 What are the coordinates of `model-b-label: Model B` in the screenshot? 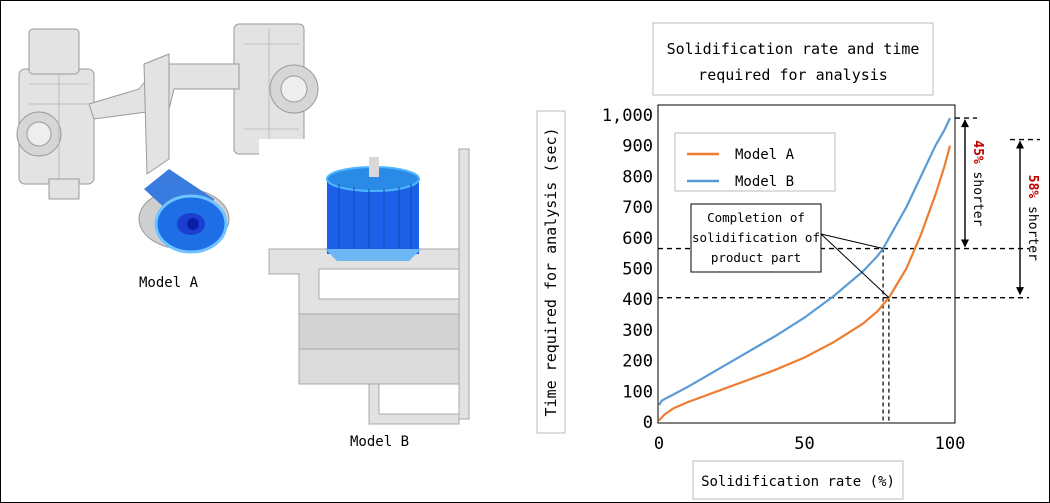 It's located at (380, 442).